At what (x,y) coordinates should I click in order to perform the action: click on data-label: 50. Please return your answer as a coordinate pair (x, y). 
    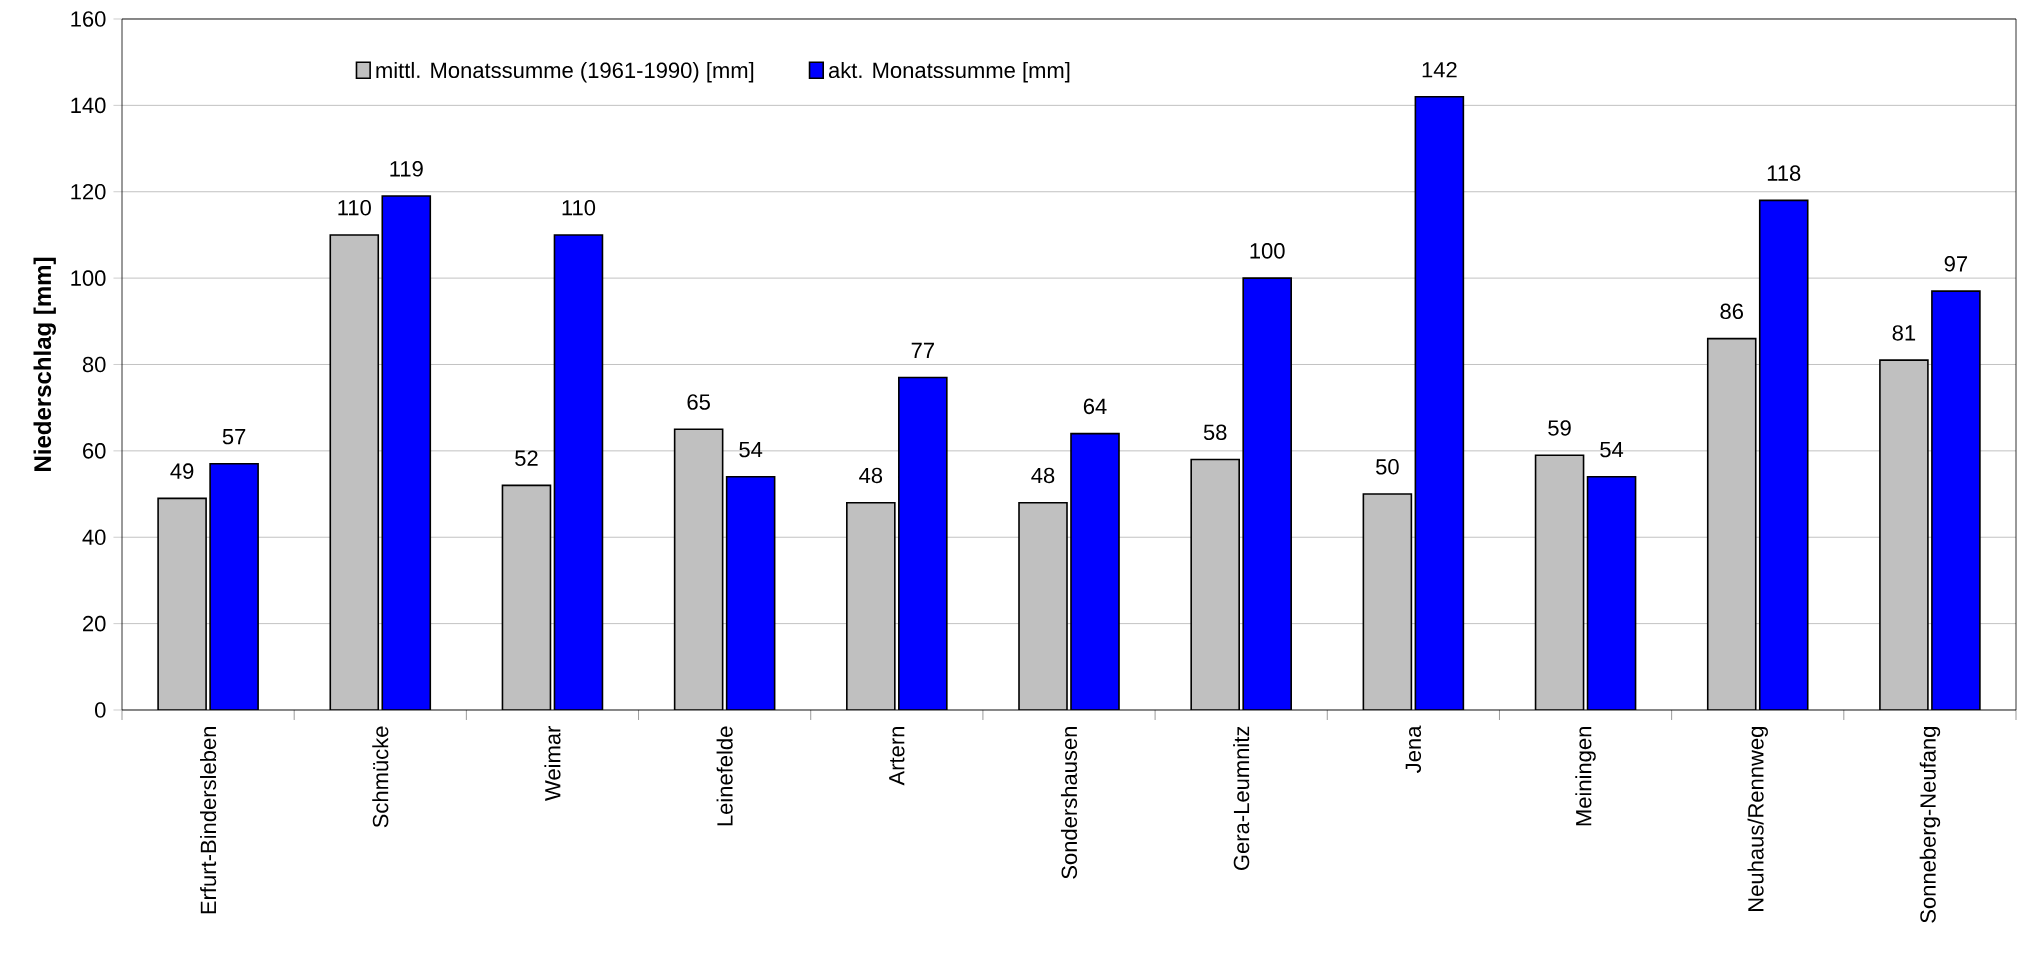
    Looking at the image, I should click on (1387, 467).